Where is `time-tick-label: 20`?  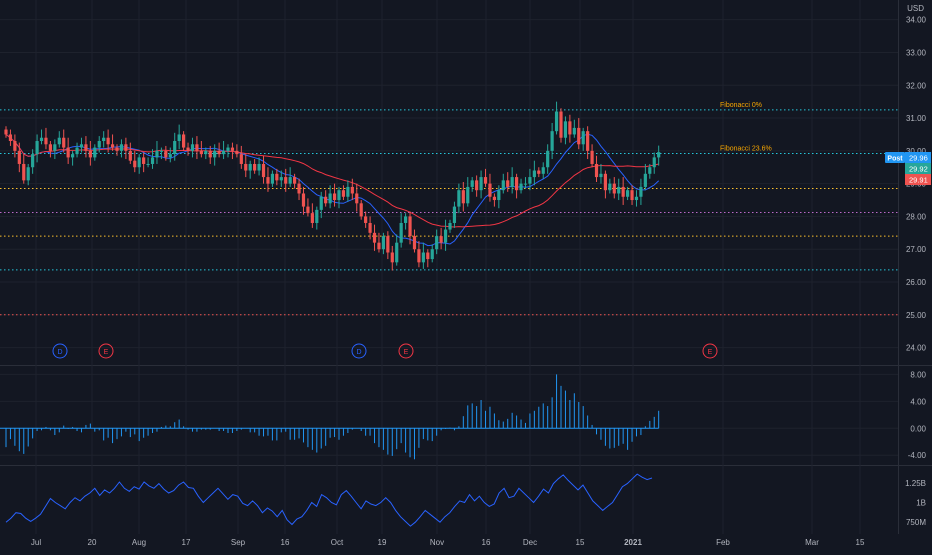 time-tick-label: 20 is located at coordinates (92, 542).